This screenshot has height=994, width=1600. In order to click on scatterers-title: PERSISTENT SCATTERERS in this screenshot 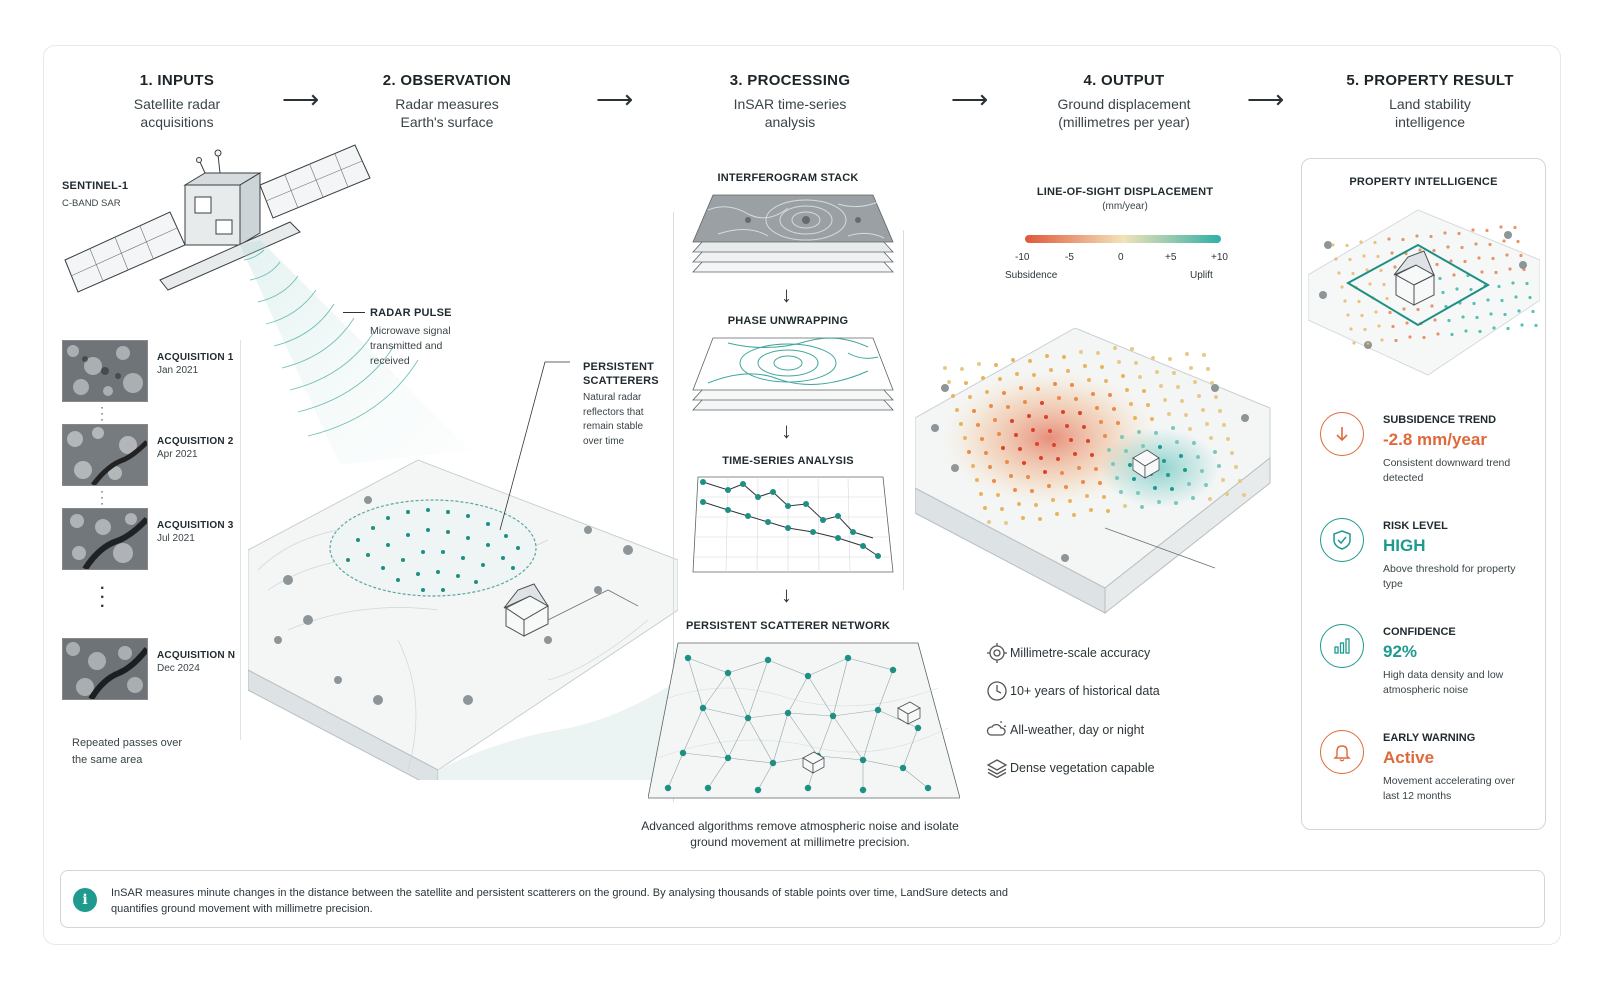, I will do `click(621, 374)`.